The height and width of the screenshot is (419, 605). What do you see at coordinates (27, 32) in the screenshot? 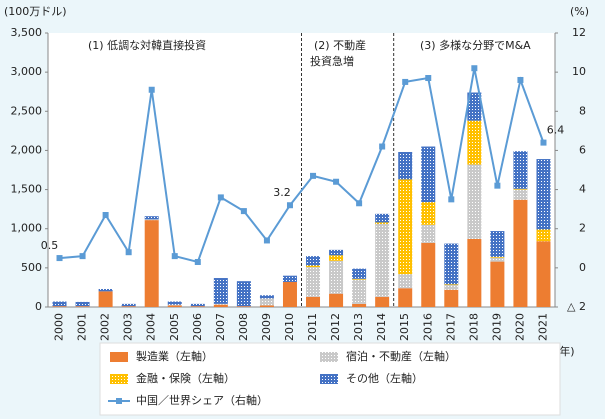
I see `y-tick-label: 3,500` at bounding box center [27, 32].